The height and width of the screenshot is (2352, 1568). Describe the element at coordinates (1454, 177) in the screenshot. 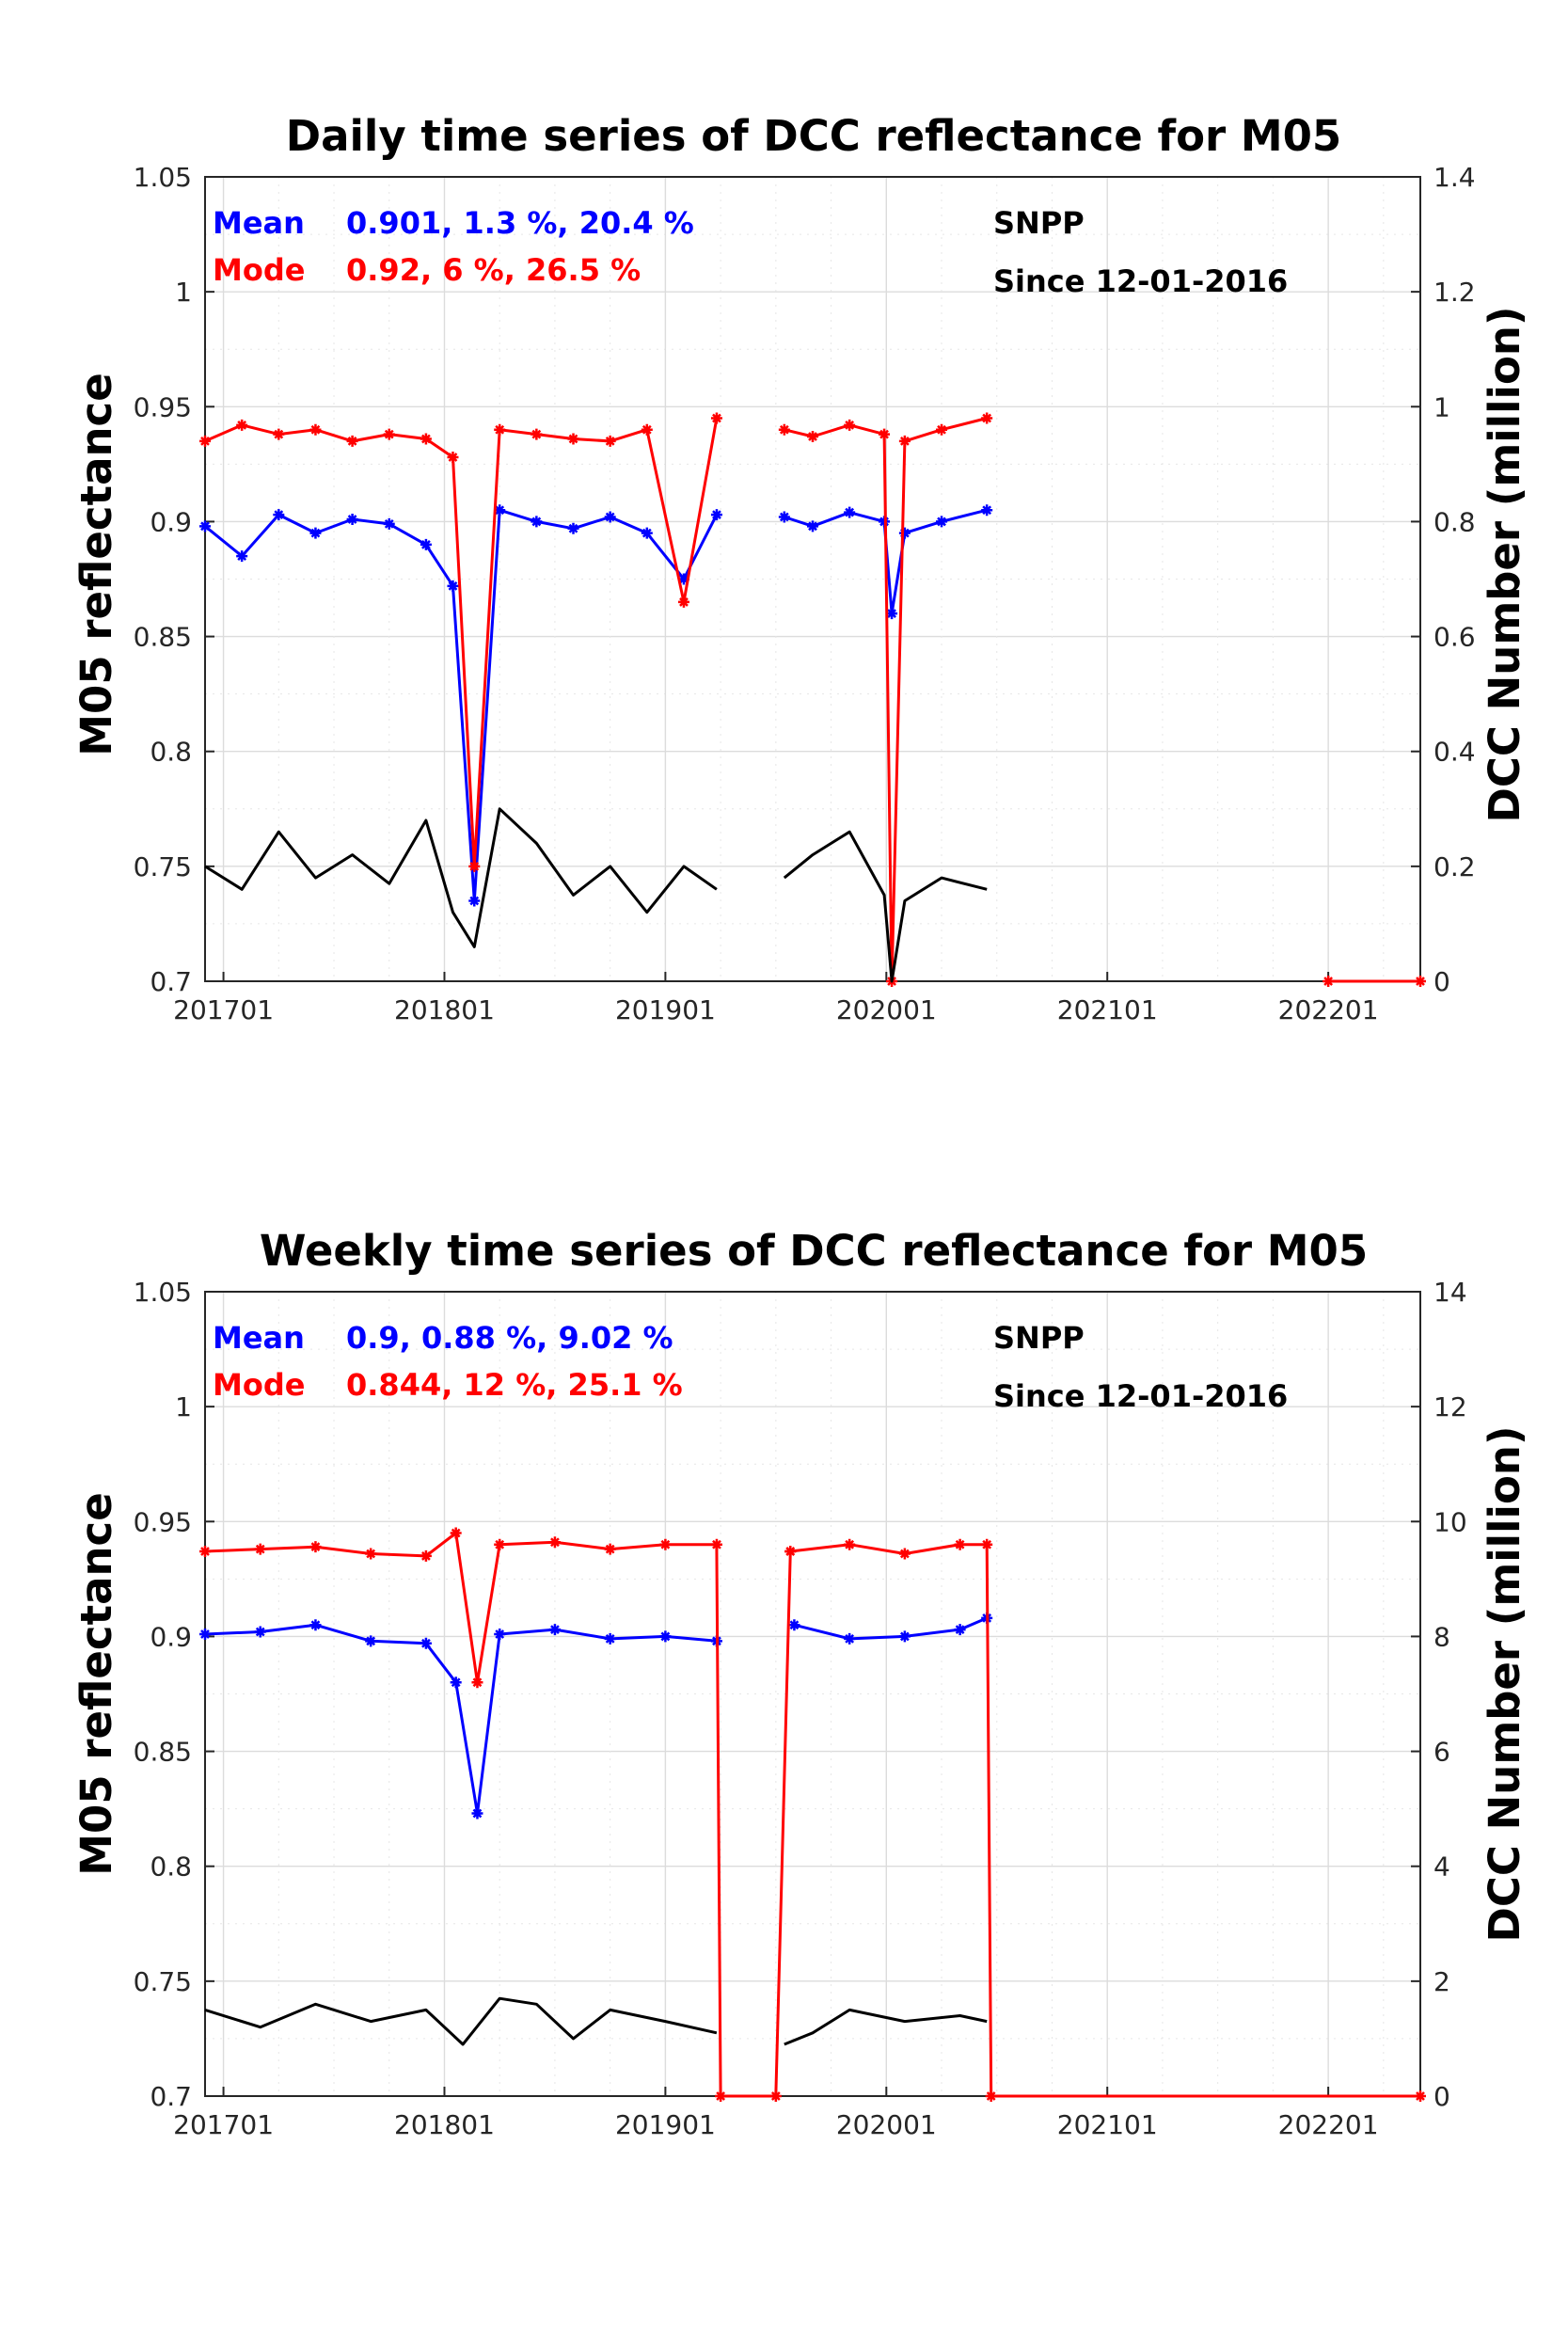

I see `y-right-tick-label: 1.4` at that location.